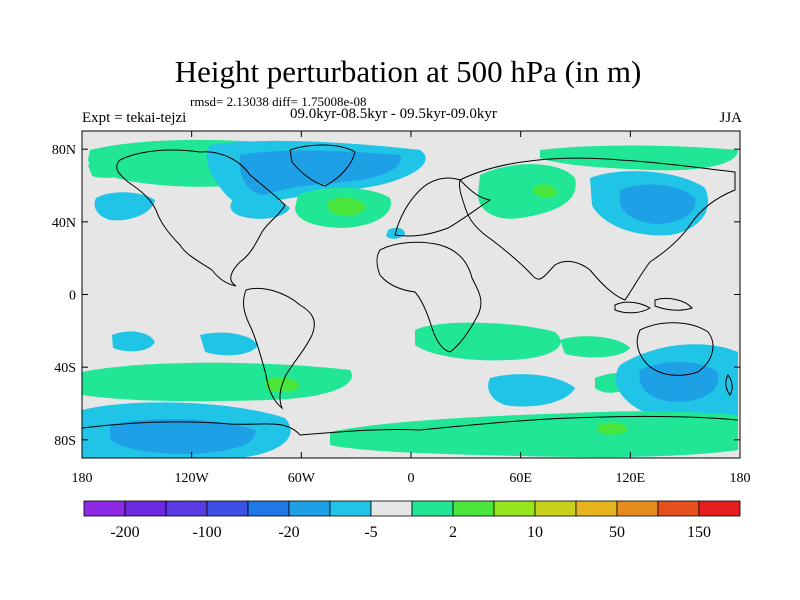 The width and height of the screenshot is (800, 600). Describe the element at coordinates (134, 118) in the screenshot. I see `experiment-label: Expt = tekai-tejzi` at that location.